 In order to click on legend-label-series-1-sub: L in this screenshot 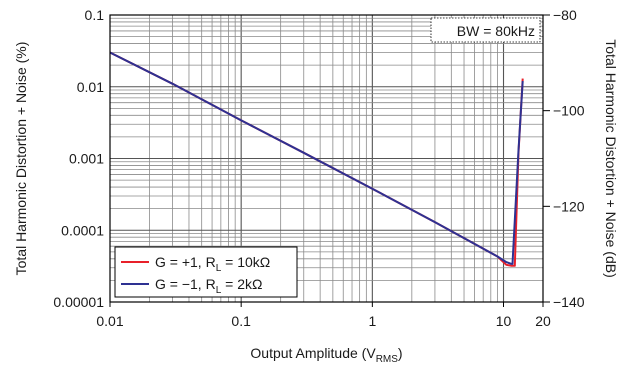, I will do `click(219, 268)`.